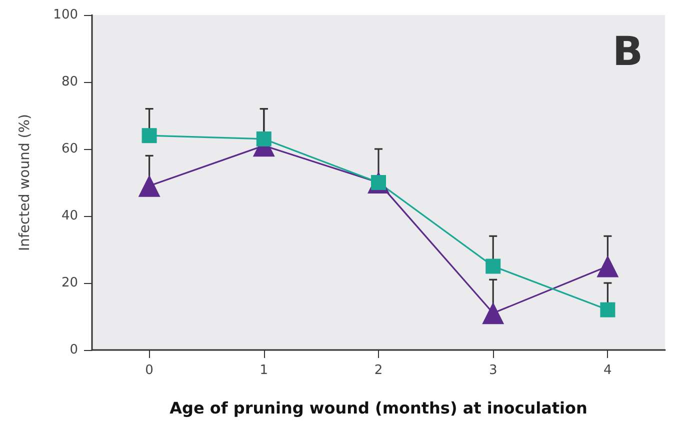  I want to click on y-tick-label: 100, so click(65, 15).